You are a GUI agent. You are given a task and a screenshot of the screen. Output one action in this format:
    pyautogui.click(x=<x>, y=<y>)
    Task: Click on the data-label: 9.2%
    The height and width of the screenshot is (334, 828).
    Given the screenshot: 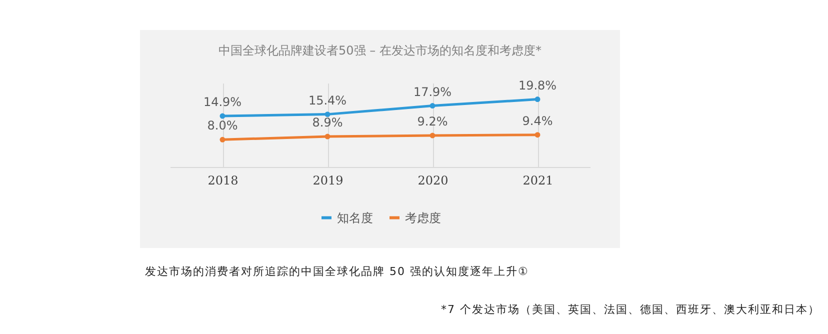 What is the action you would take?
    pyautogui.click(x=432, y=121)
    